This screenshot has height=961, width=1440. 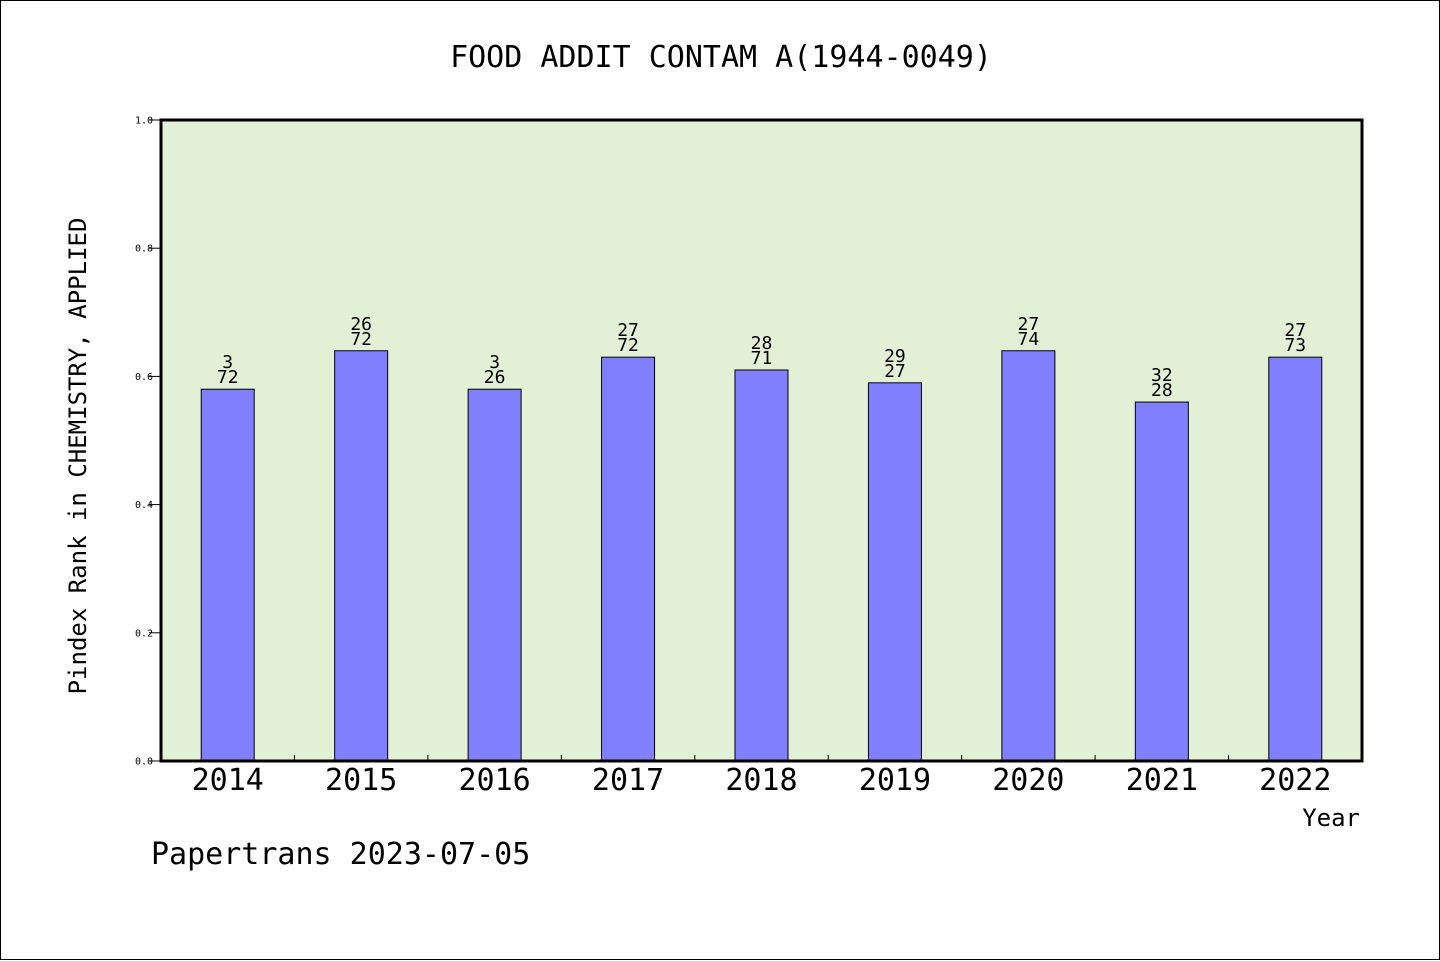 I want to click on chart-title: FOOD ADDIT CONTAM A(1944-0049), so click(x=721, y=57).